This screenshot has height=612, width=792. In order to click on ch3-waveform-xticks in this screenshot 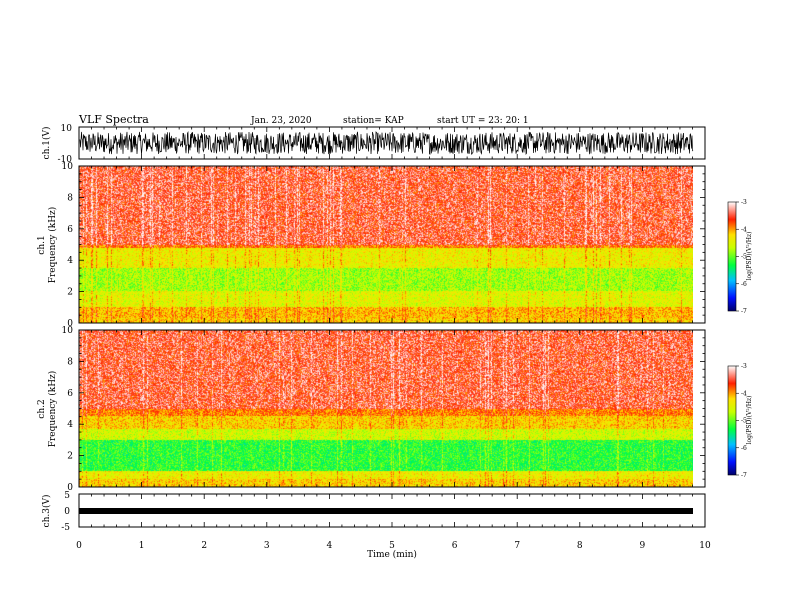, I will do `click(392, 510)`.